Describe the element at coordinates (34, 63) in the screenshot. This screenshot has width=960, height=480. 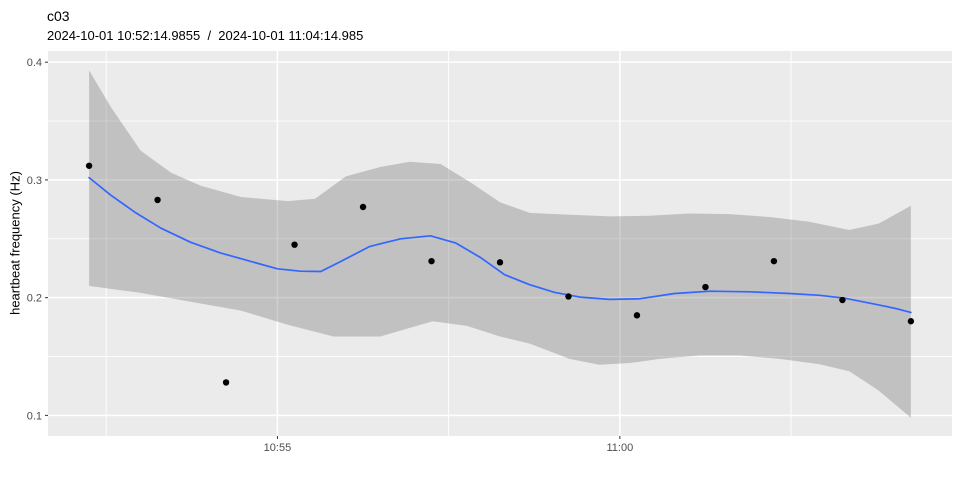
I see `y-tick-label: 0.4` at that location.